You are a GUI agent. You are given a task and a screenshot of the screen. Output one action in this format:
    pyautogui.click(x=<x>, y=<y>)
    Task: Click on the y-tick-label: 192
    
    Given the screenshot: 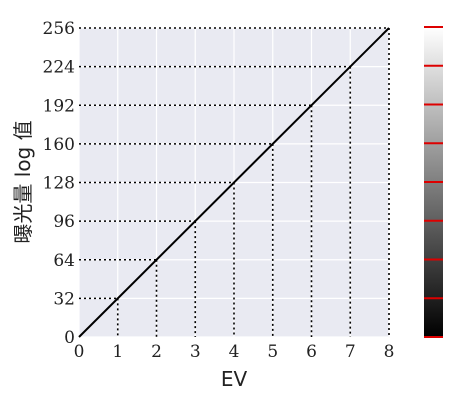 What is the action you would take?
    pyautogui.click(x=59, y=106)
    